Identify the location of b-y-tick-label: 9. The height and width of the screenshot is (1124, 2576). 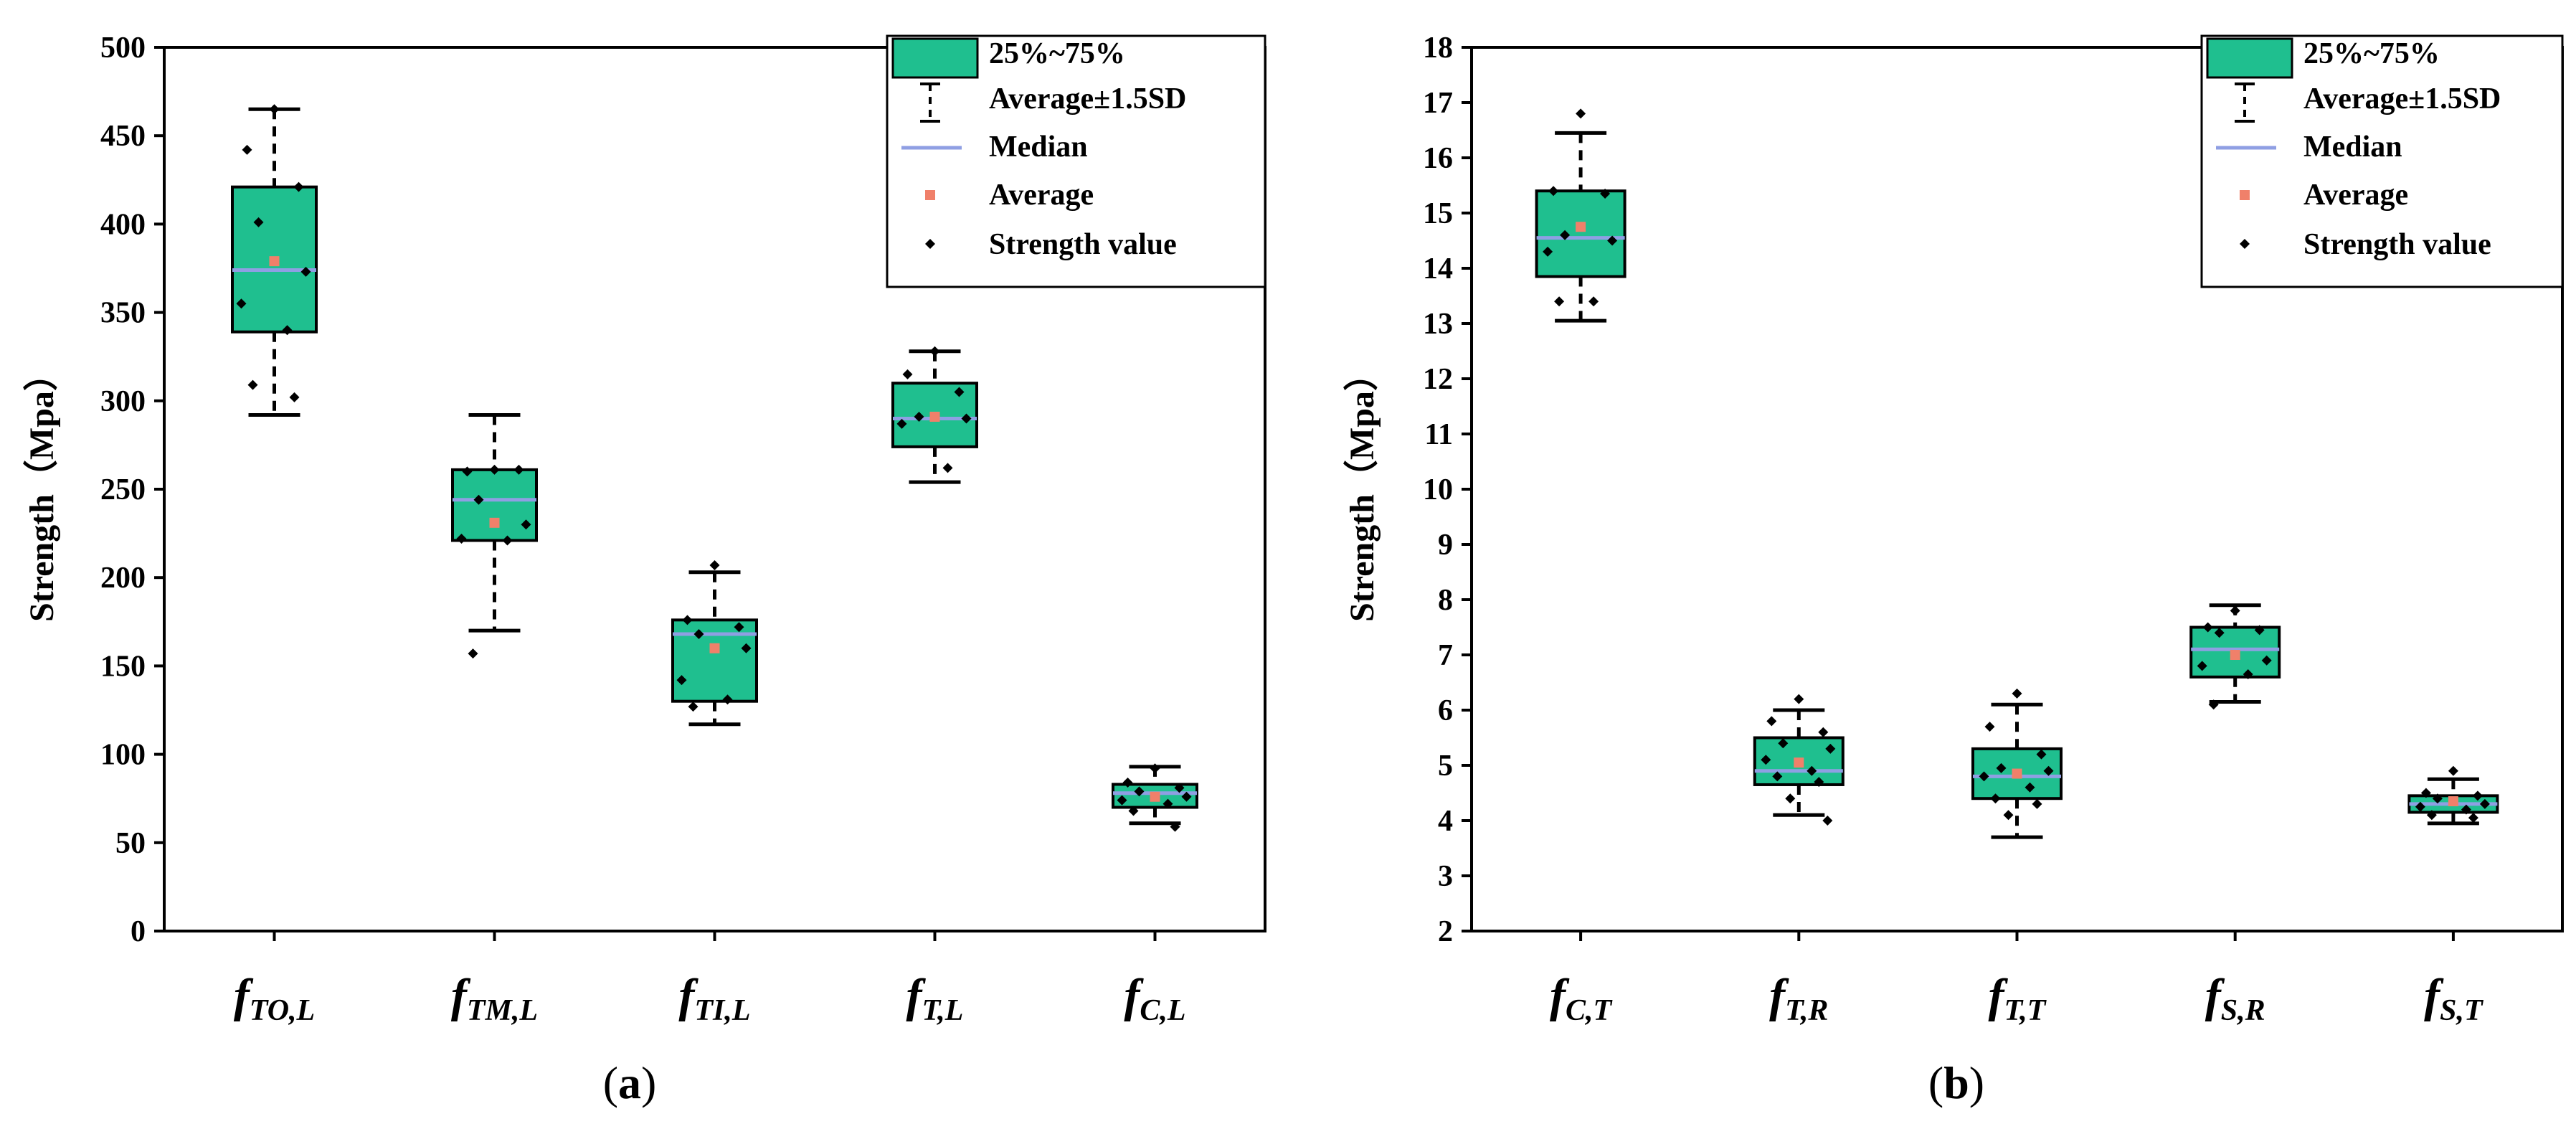
(1445, 545).